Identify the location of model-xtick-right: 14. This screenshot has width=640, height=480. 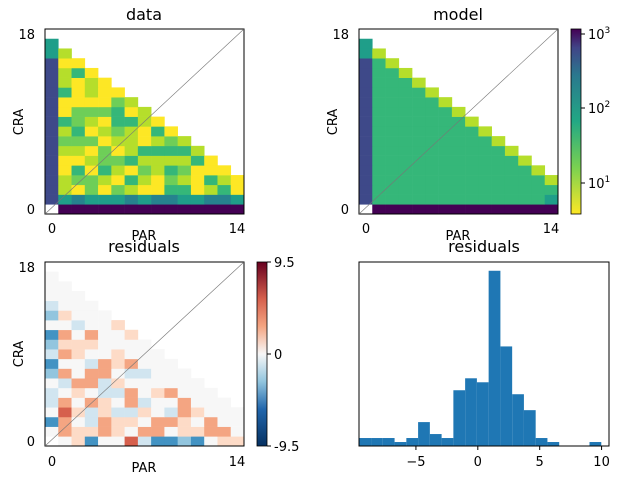
(551, 229).